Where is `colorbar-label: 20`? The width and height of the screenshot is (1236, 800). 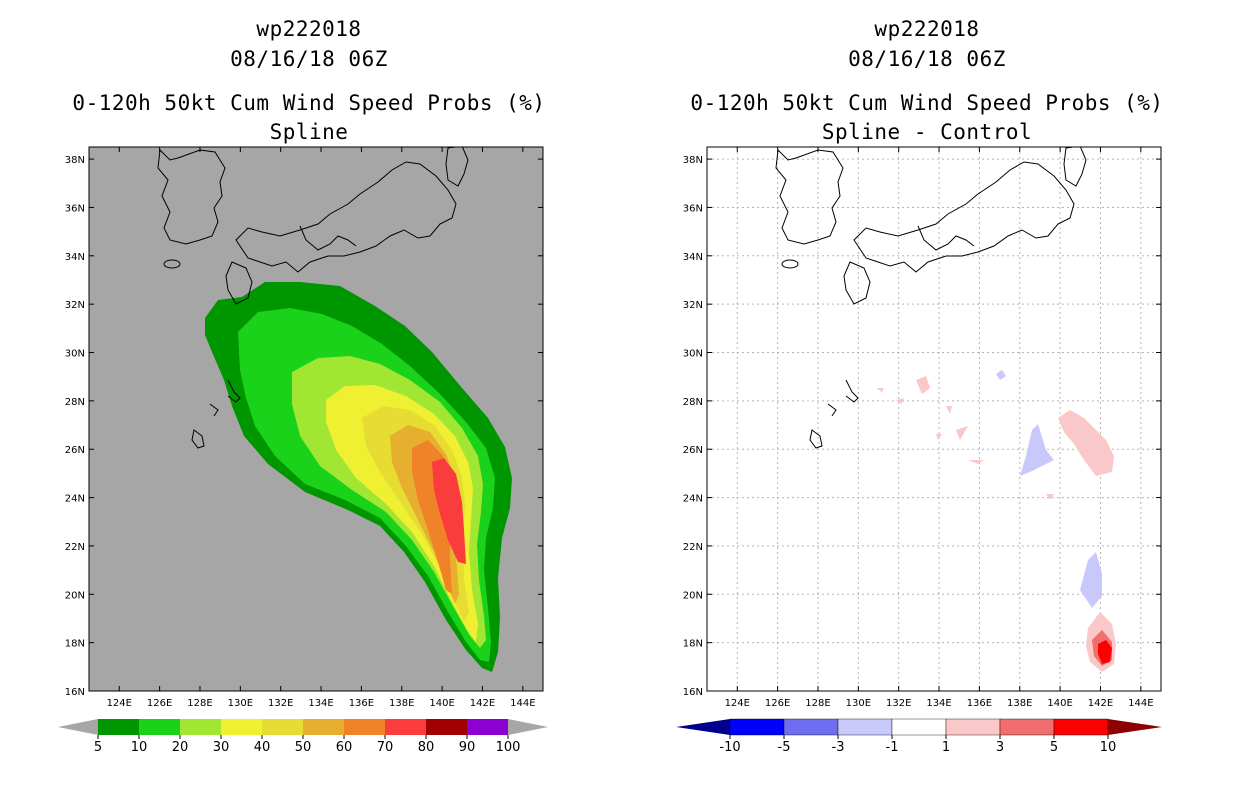 colorbar-label: 20 is located at coordinates (180, 747).